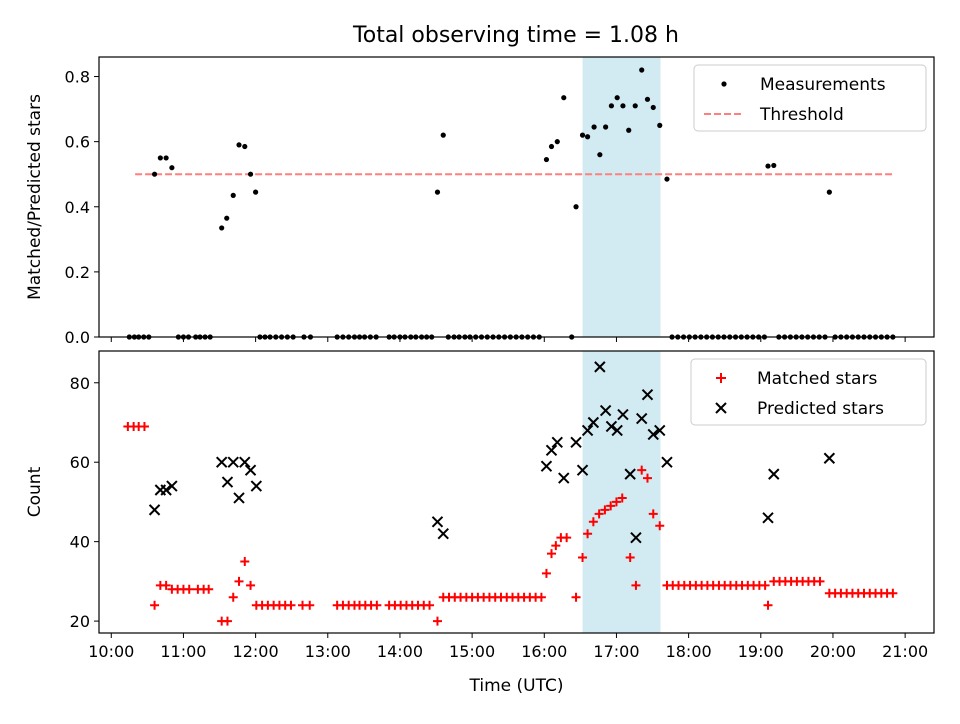  What do you see at coordinates (77, 207) in the screenshot?
I see `y-tick-label: 0.4` at bounding box center [77, 207].